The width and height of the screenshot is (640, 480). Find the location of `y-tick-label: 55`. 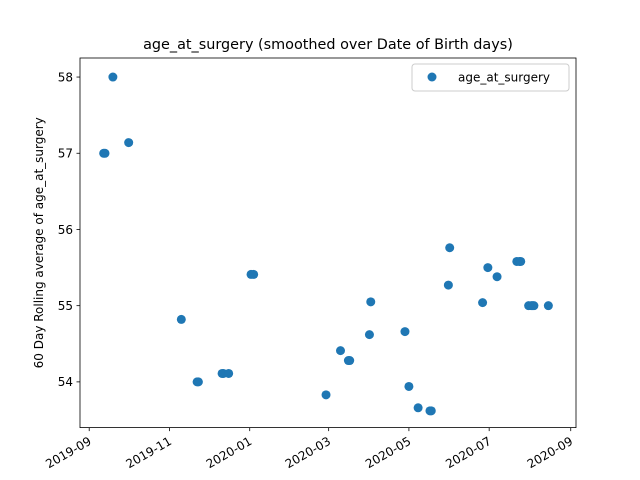

y-tick-label: 55 is located at coordinates (65, 306).